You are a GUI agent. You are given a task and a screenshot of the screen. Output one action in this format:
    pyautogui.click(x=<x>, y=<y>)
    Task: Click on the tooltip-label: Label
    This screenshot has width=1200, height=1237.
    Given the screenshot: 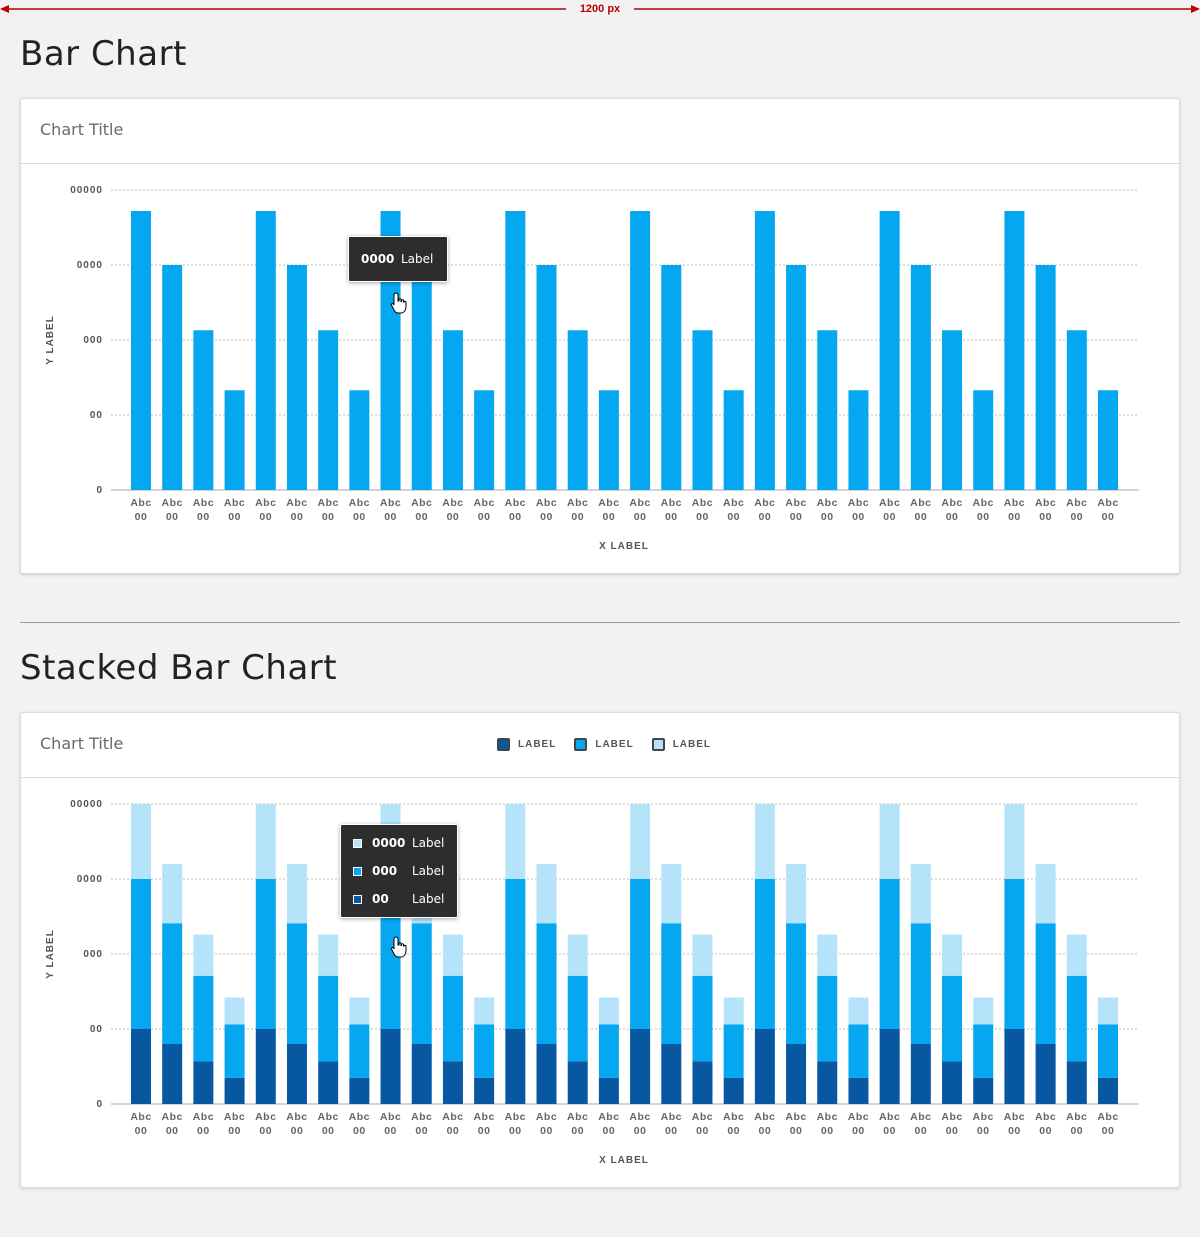 What is the action you would take?
    pyautogui.click(x=428, y=899)
    